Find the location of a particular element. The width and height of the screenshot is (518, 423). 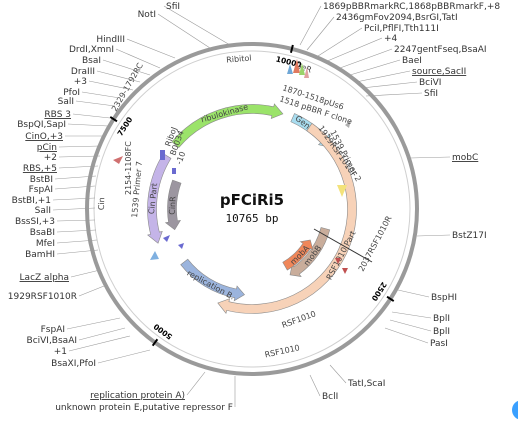

restriction-site-label: MfeI is located at coordinates (45, 244).